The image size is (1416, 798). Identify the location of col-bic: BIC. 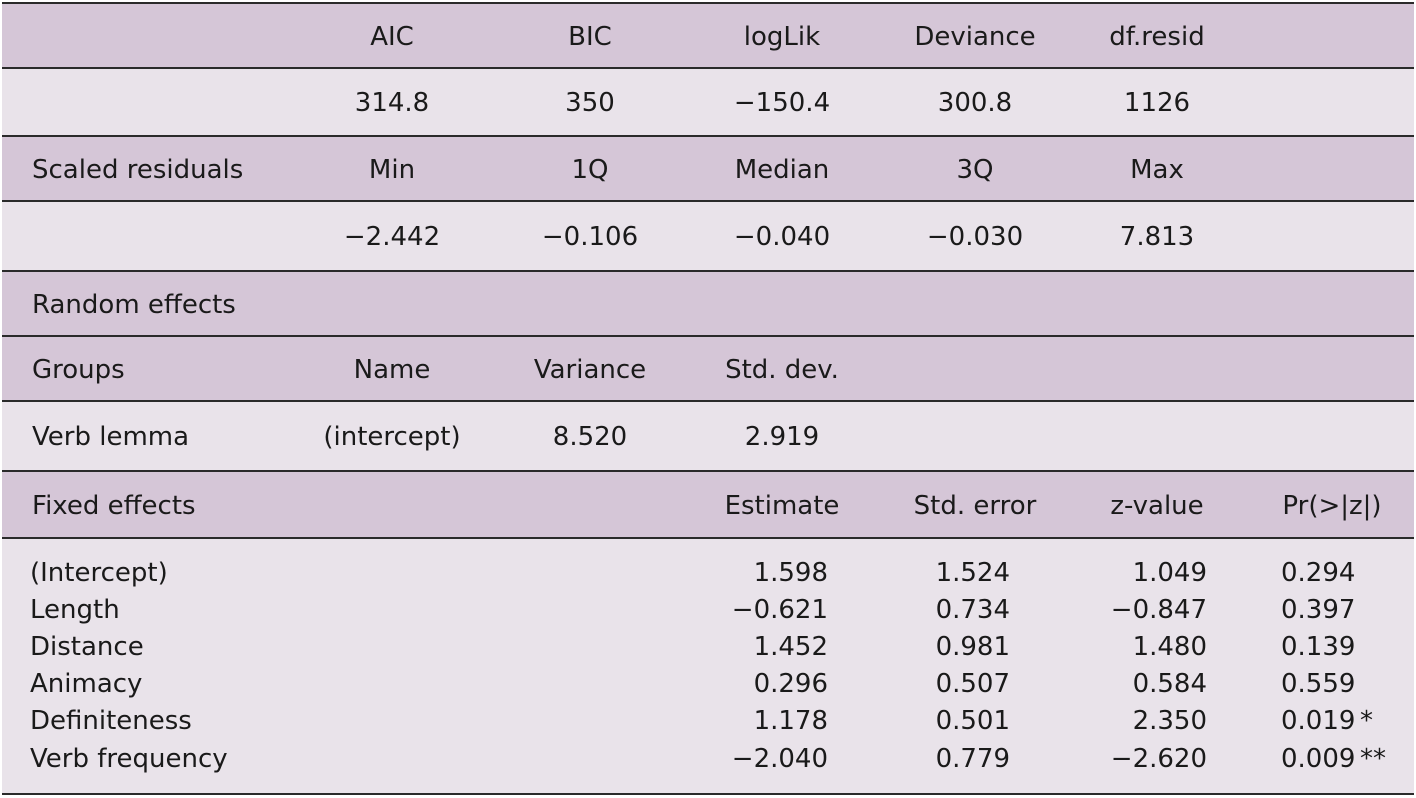
(590, 36).